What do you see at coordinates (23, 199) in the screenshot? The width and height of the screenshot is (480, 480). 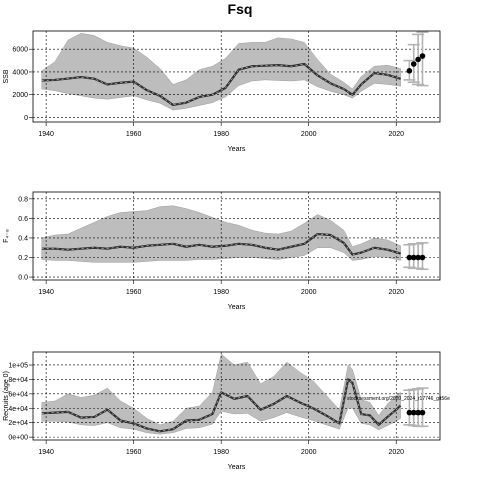 I see `y-tick-label: 0.8` at bounding box center [23, 199].